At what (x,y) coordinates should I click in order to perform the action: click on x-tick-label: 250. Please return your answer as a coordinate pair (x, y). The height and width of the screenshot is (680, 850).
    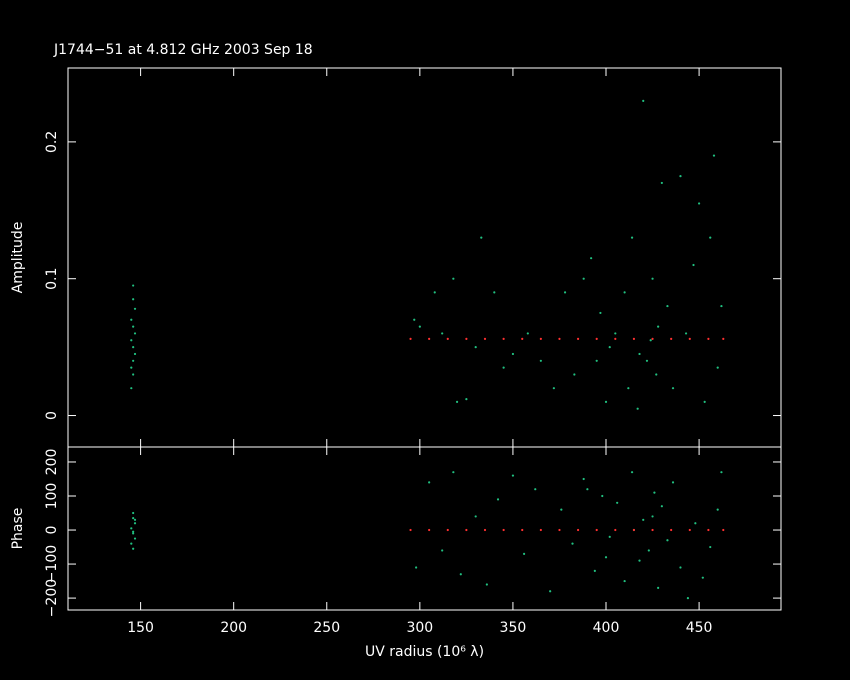
    Looking at the image, I should click on (326, 628).